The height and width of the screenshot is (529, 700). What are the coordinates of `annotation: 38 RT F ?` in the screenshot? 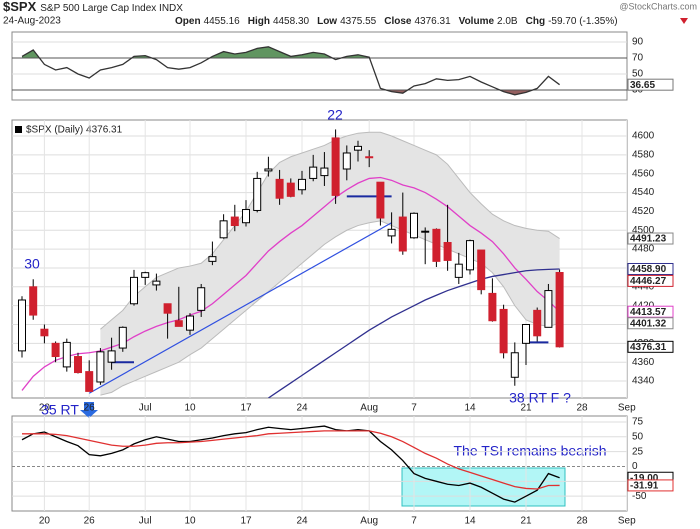 It's located at (540, 398).